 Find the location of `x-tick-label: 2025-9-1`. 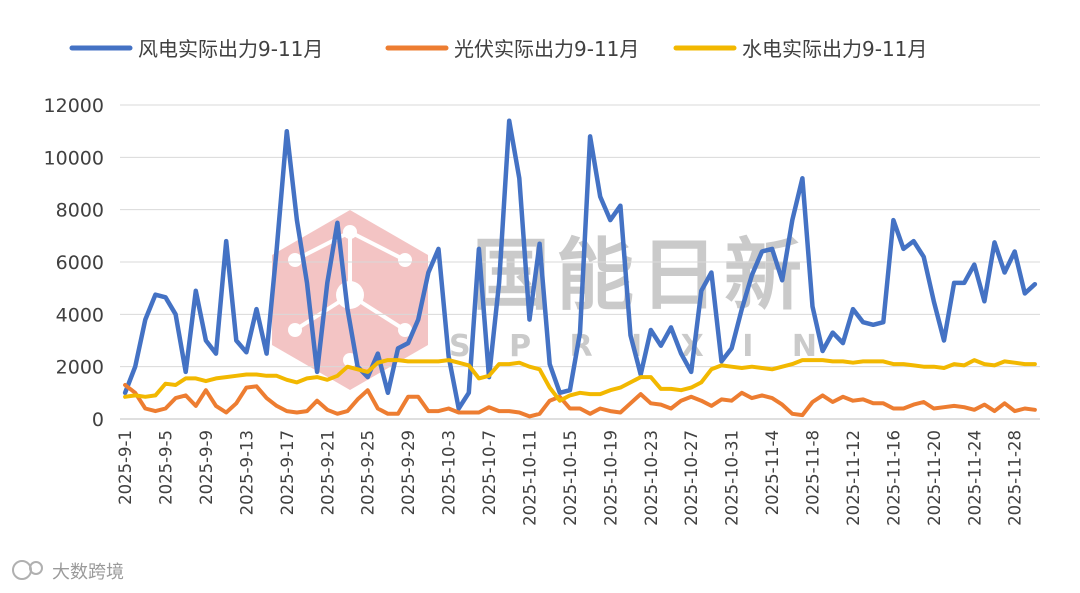

x-tick-label: 2025-9-1 is located at coordinates (125, 467).